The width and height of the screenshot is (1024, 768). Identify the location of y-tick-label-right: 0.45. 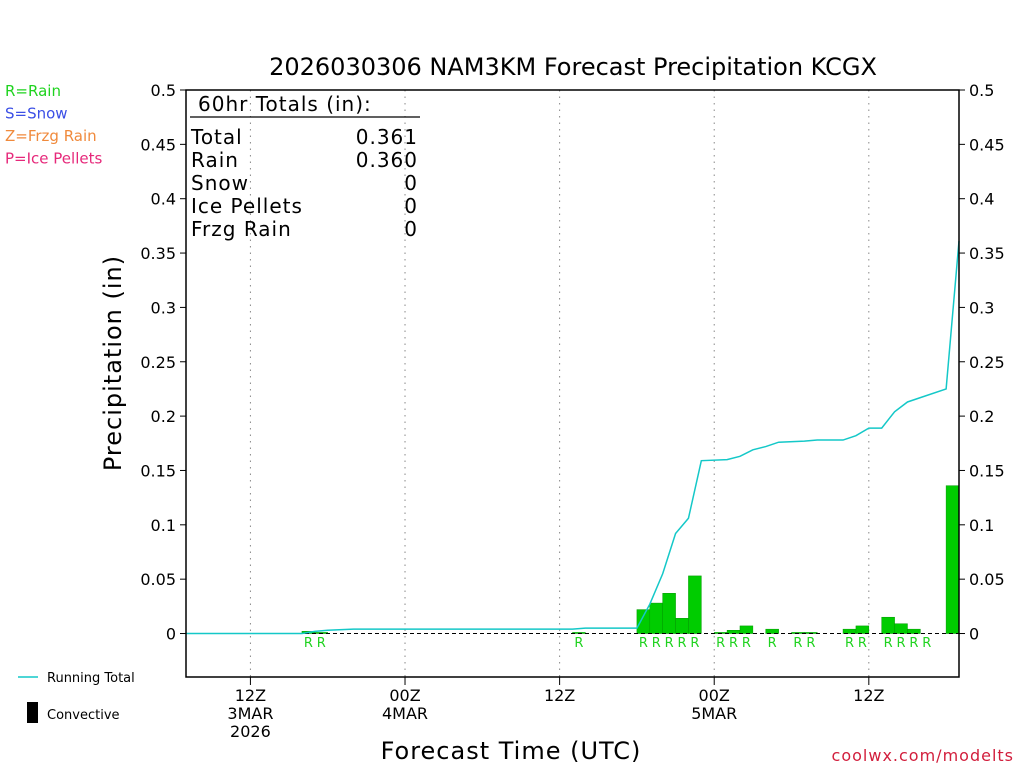
(987, 144).